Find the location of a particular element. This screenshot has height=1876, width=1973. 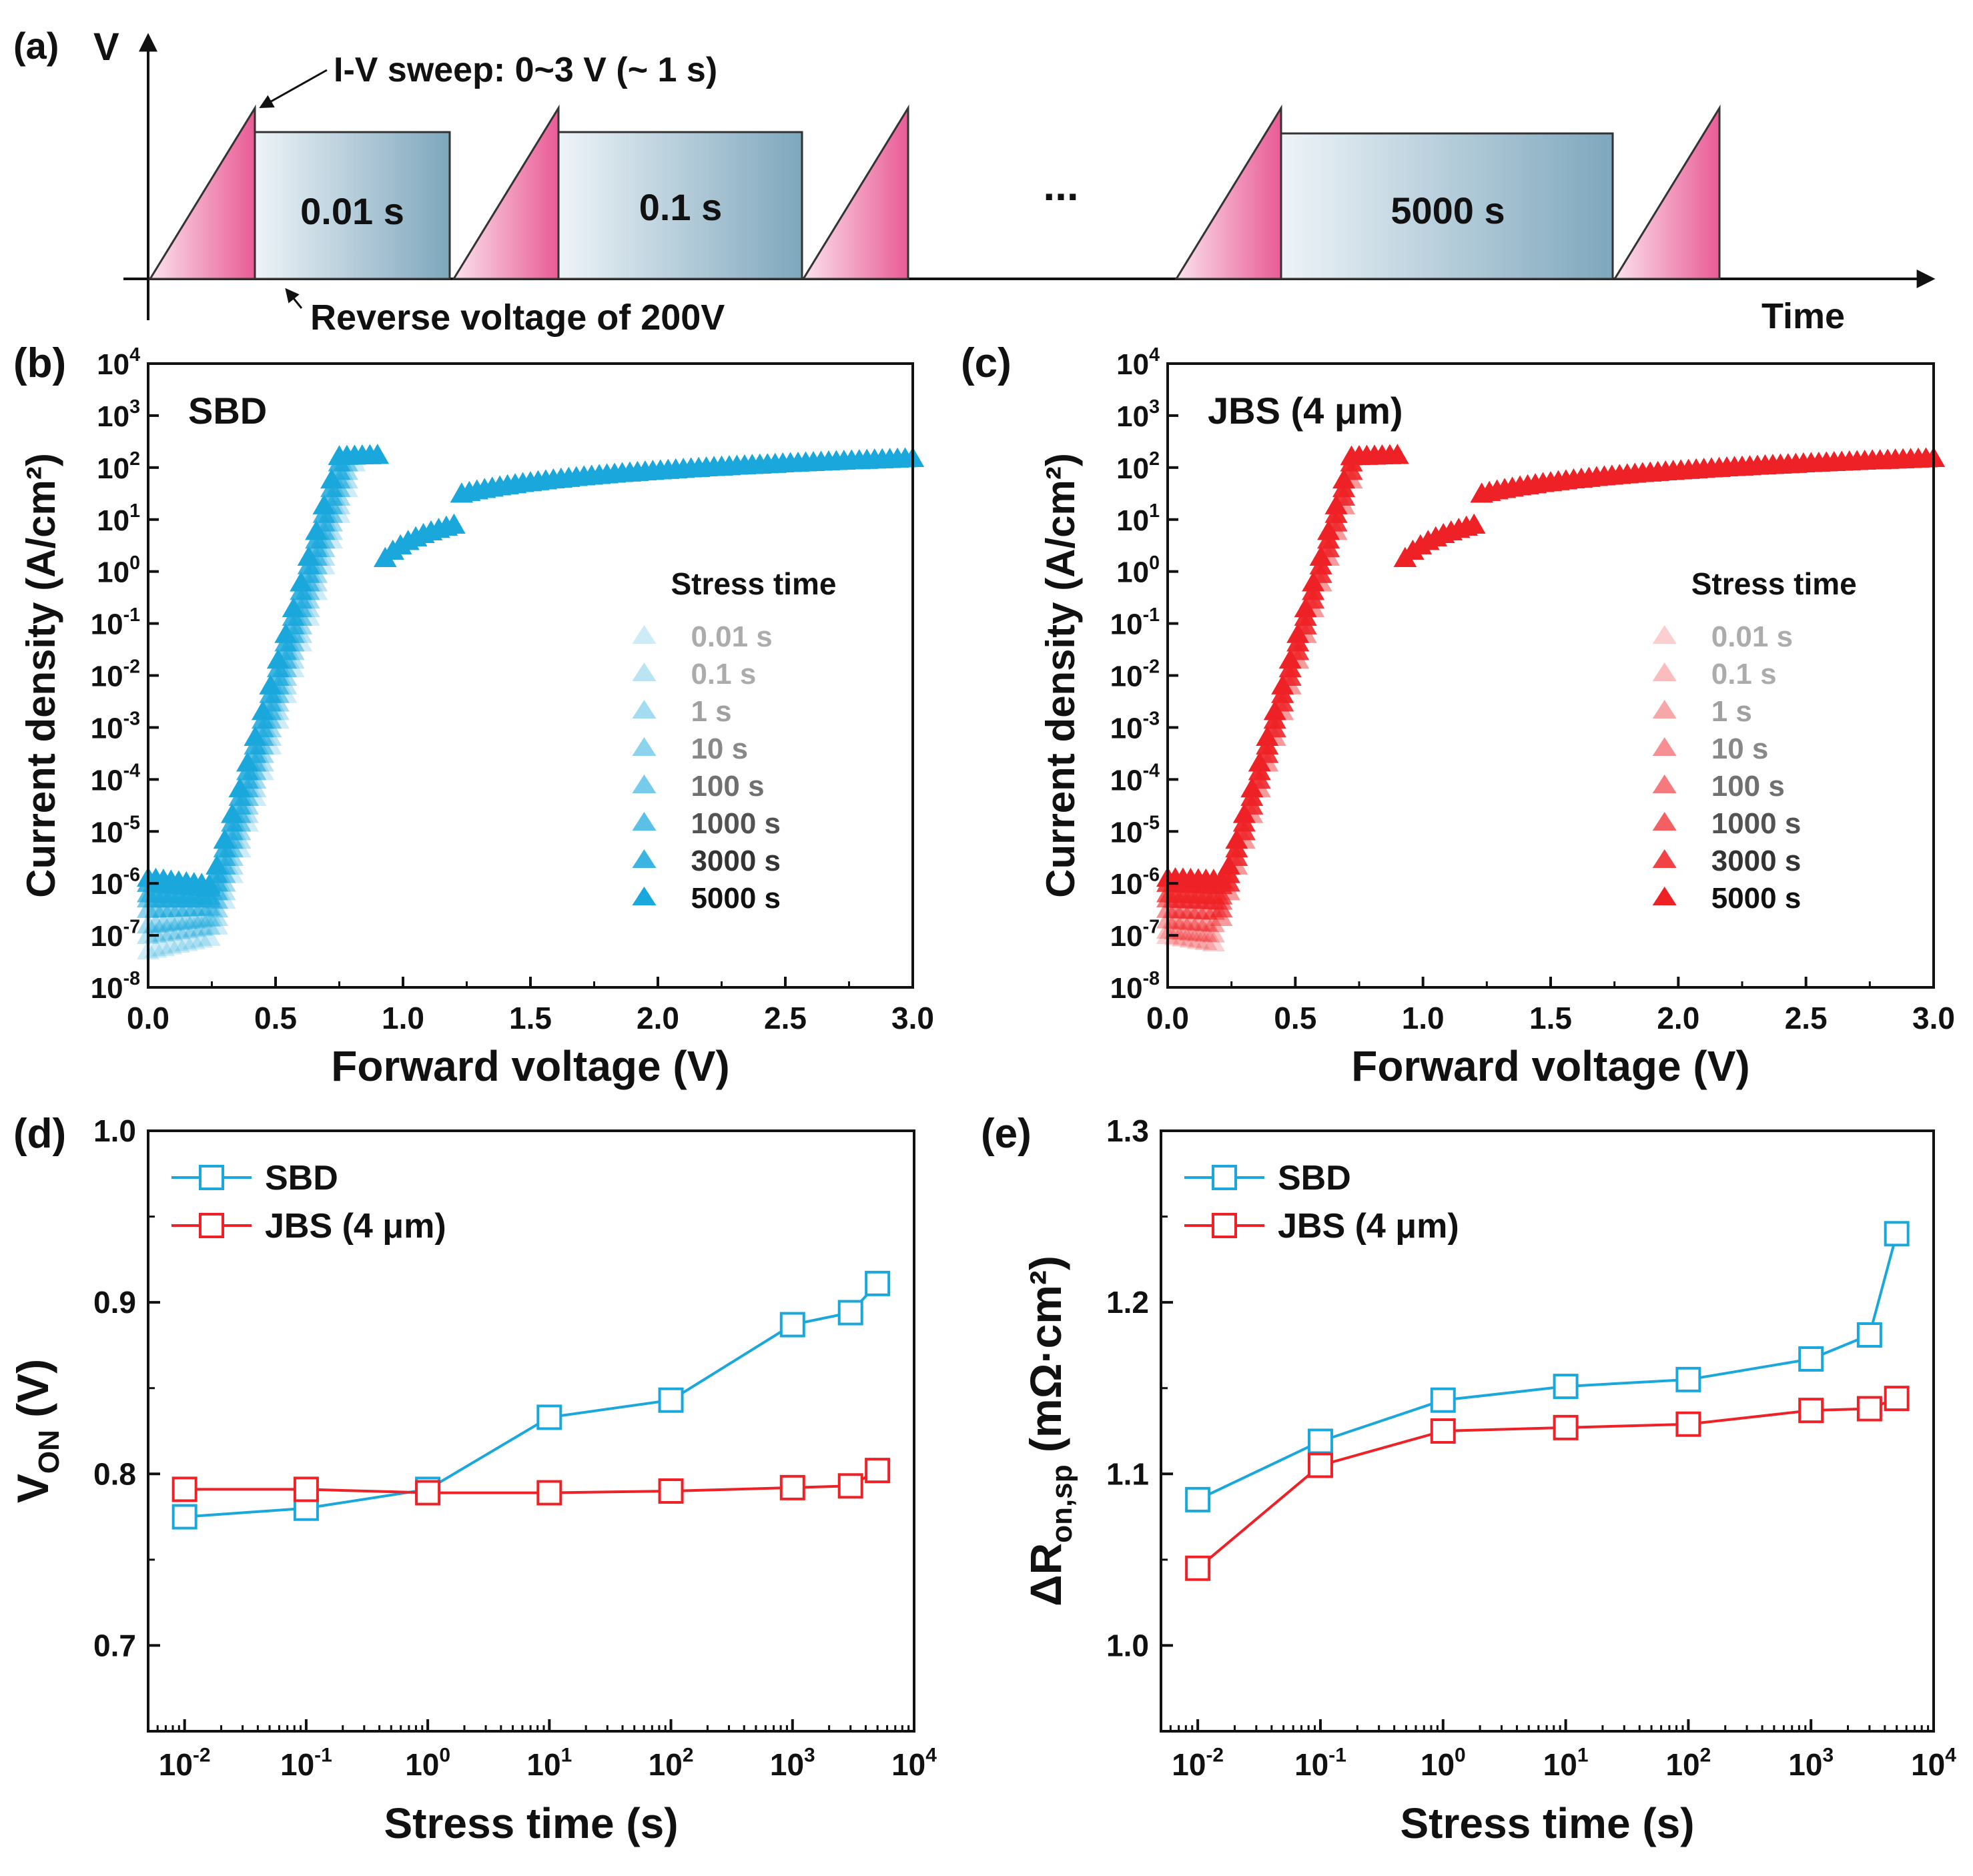

x-axis-label: Stress time (s) is located at coordinates (1547, 1823).